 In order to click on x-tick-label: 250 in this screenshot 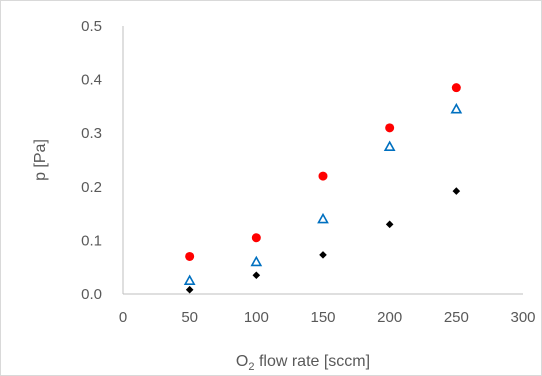, I will do `click(456, 317)`.